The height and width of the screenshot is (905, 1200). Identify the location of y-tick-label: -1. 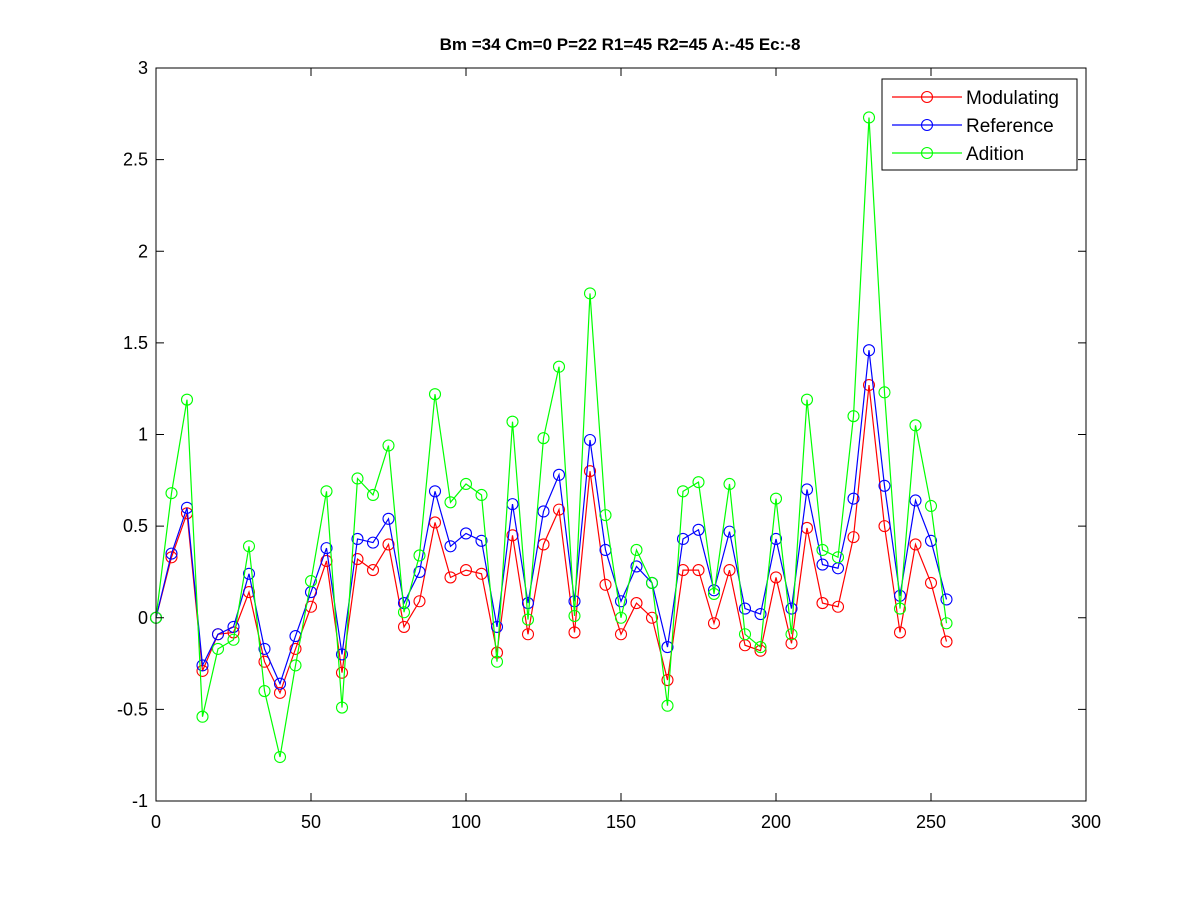
(140, 801).